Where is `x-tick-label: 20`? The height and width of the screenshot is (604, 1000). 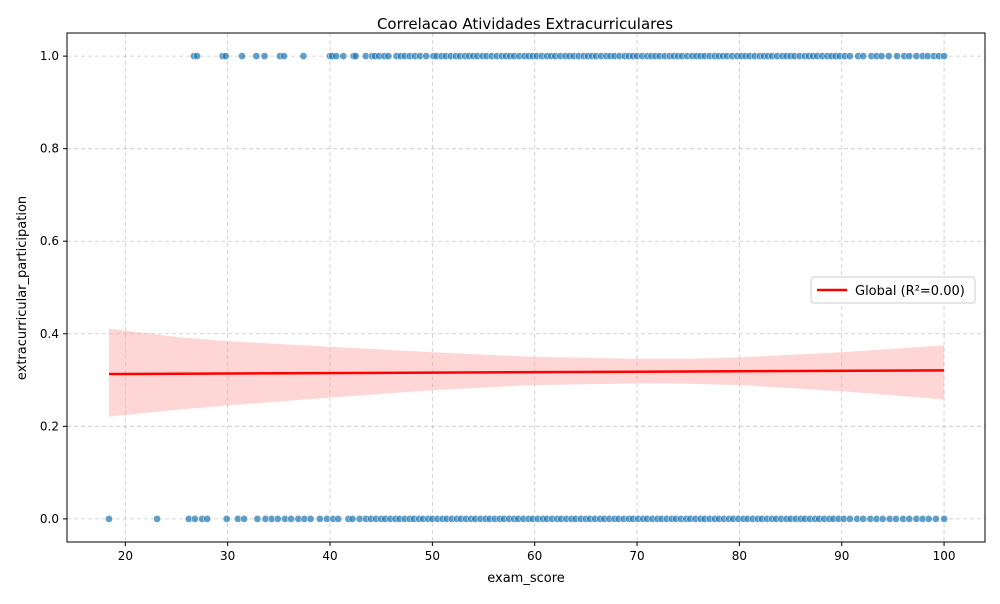
x-tick-label: 20 is located at coordinates (125, 556).